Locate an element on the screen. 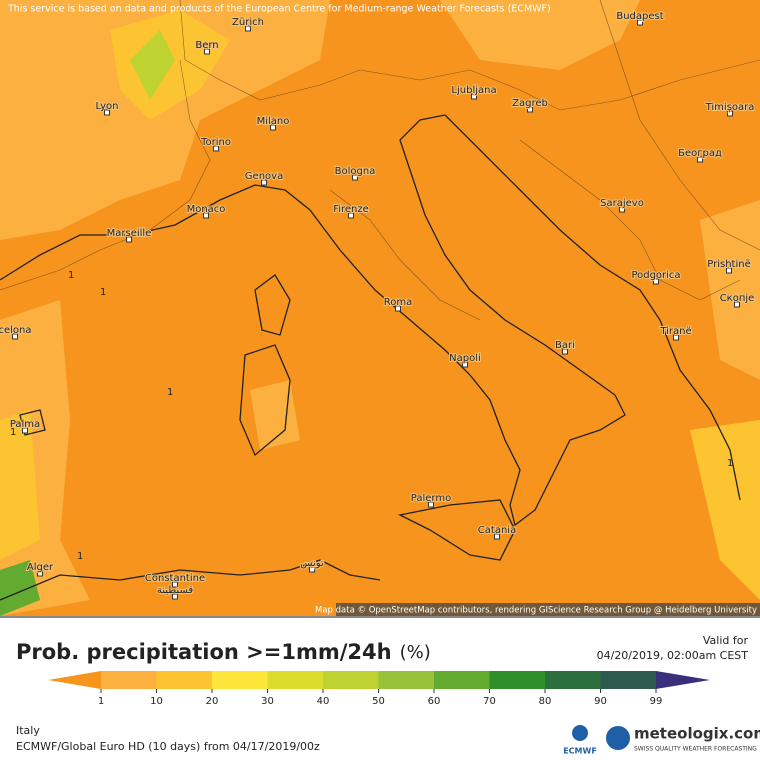 Image resolution: width=760 pixels, height=760 pixels. city-label: Milano is located at coordinates (273, 121).